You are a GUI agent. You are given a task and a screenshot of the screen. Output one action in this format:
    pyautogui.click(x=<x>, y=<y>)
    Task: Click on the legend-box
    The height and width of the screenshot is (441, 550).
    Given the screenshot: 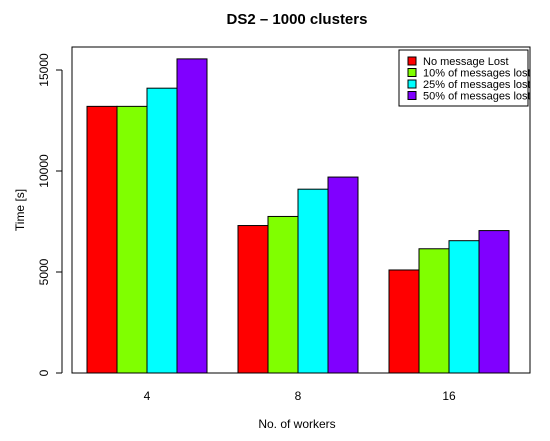 What is the action you would take?
    pyautogui.click(x=463, y=78)
    